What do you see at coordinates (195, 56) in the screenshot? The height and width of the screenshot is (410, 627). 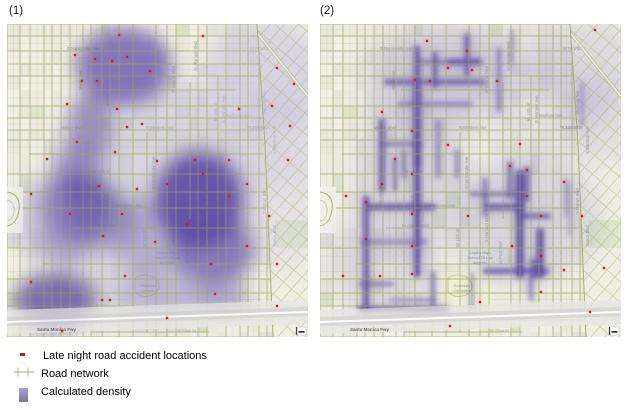 I see `svg-text: W Olympic Blvd` at bounding box center [195, 56].